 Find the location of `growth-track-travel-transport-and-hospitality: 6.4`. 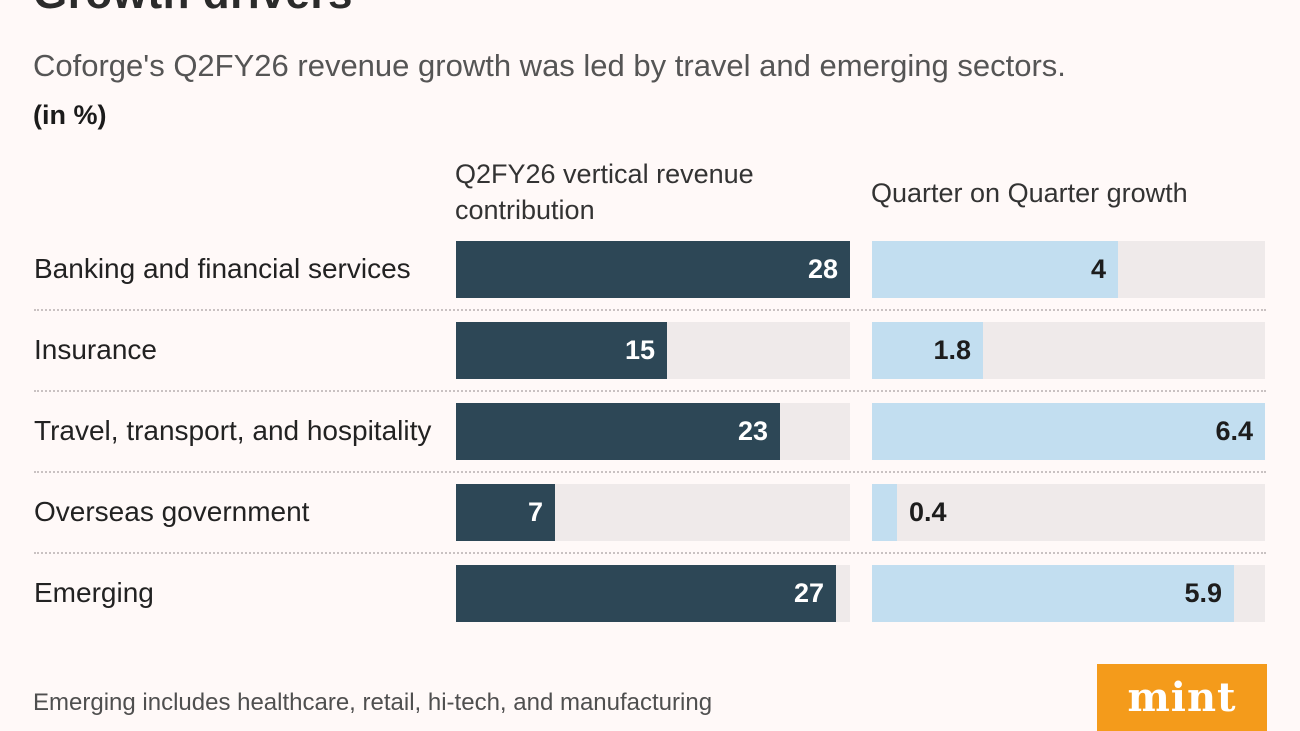

growth-track-travel-transport-and-hospitality: 6.4 is located at coordinates (1068, 431).